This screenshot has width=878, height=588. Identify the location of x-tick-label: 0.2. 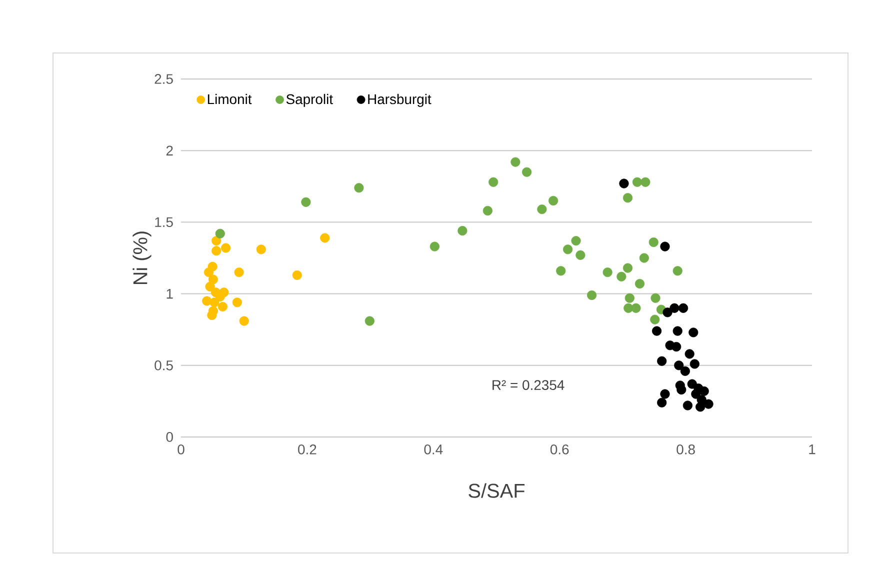
(307, 449).